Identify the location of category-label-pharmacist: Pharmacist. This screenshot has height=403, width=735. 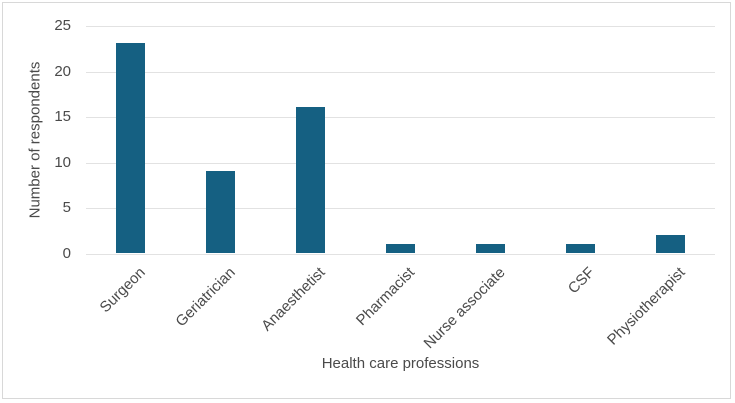
(386, 297).